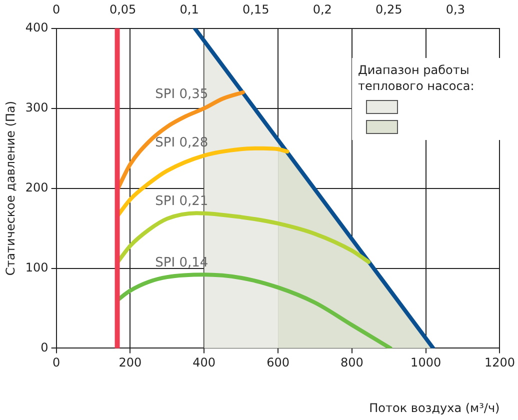 The width and height of the screenshot is (518, 420). I want to click on x-tick-label: 600, so click(278, 363).